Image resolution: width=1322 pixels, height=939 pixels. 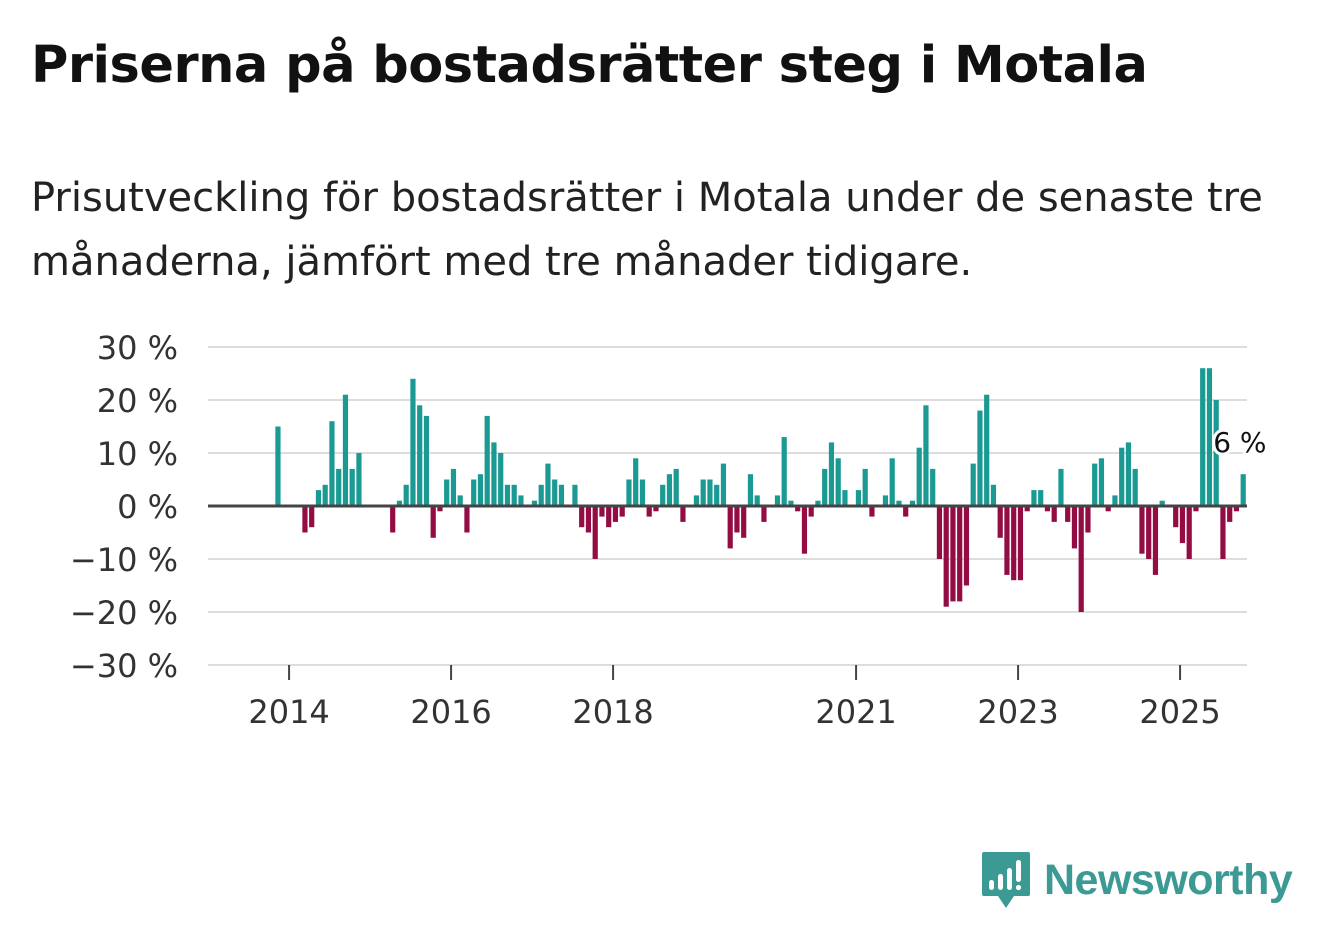 I want to click on x-tick-label: 2018, so click(x=612, y=712).